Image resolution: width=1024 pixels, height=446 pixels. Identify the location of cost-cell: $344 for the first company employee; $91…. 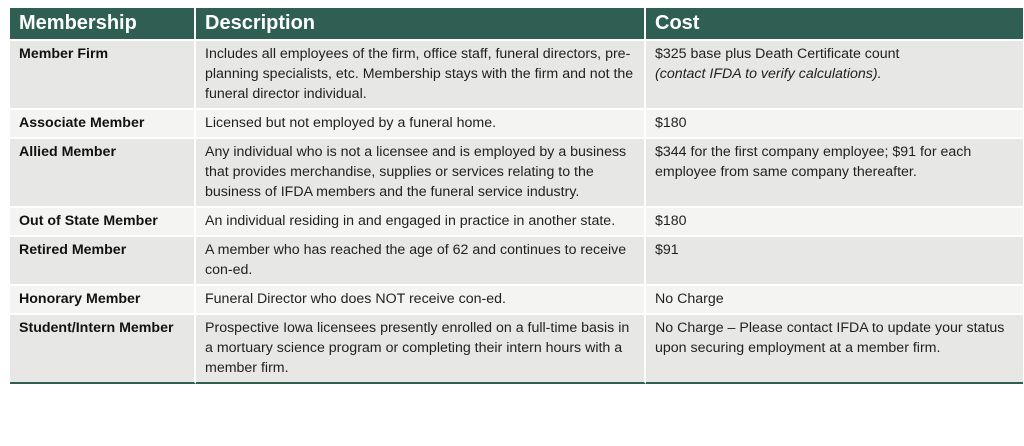
(834, 171).